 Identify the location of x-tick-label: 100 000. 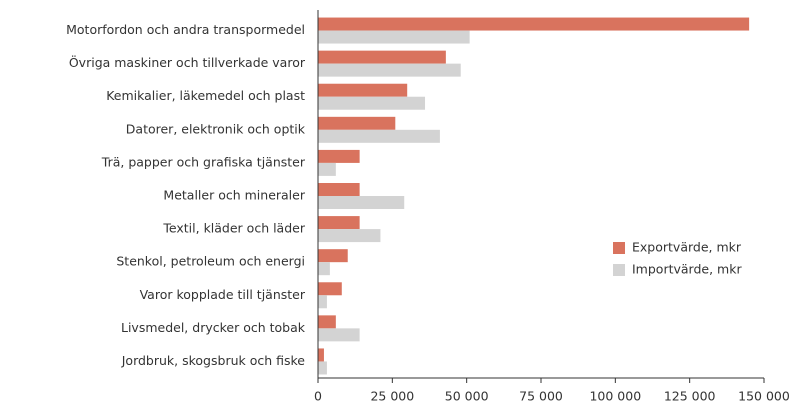
(615, 396).